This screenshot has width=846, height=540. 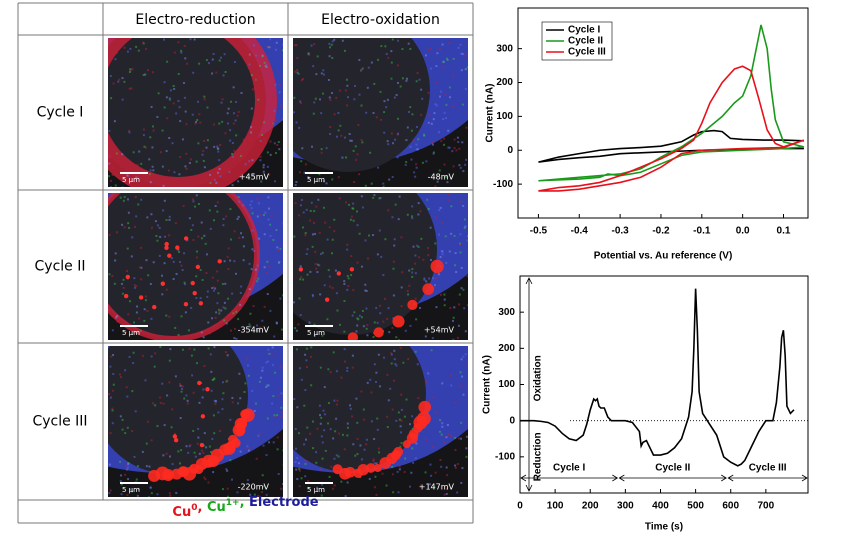 I want to click on red-ring, so click(x=192, y=112).